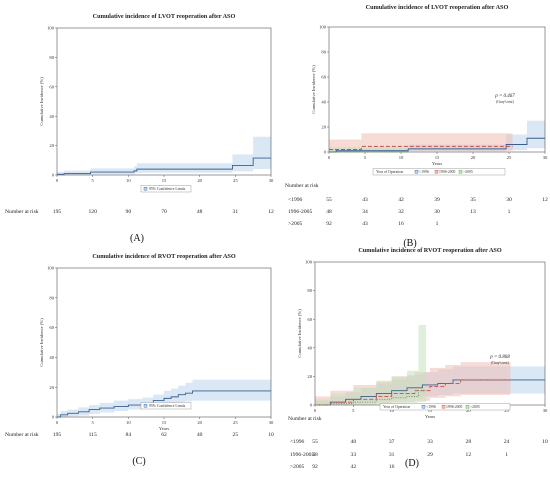 This screenshot has width=550, height=487. Describe the element at coordinates (499, 357) in the screenshot. I see `p-value: p = 0.868` at that location.